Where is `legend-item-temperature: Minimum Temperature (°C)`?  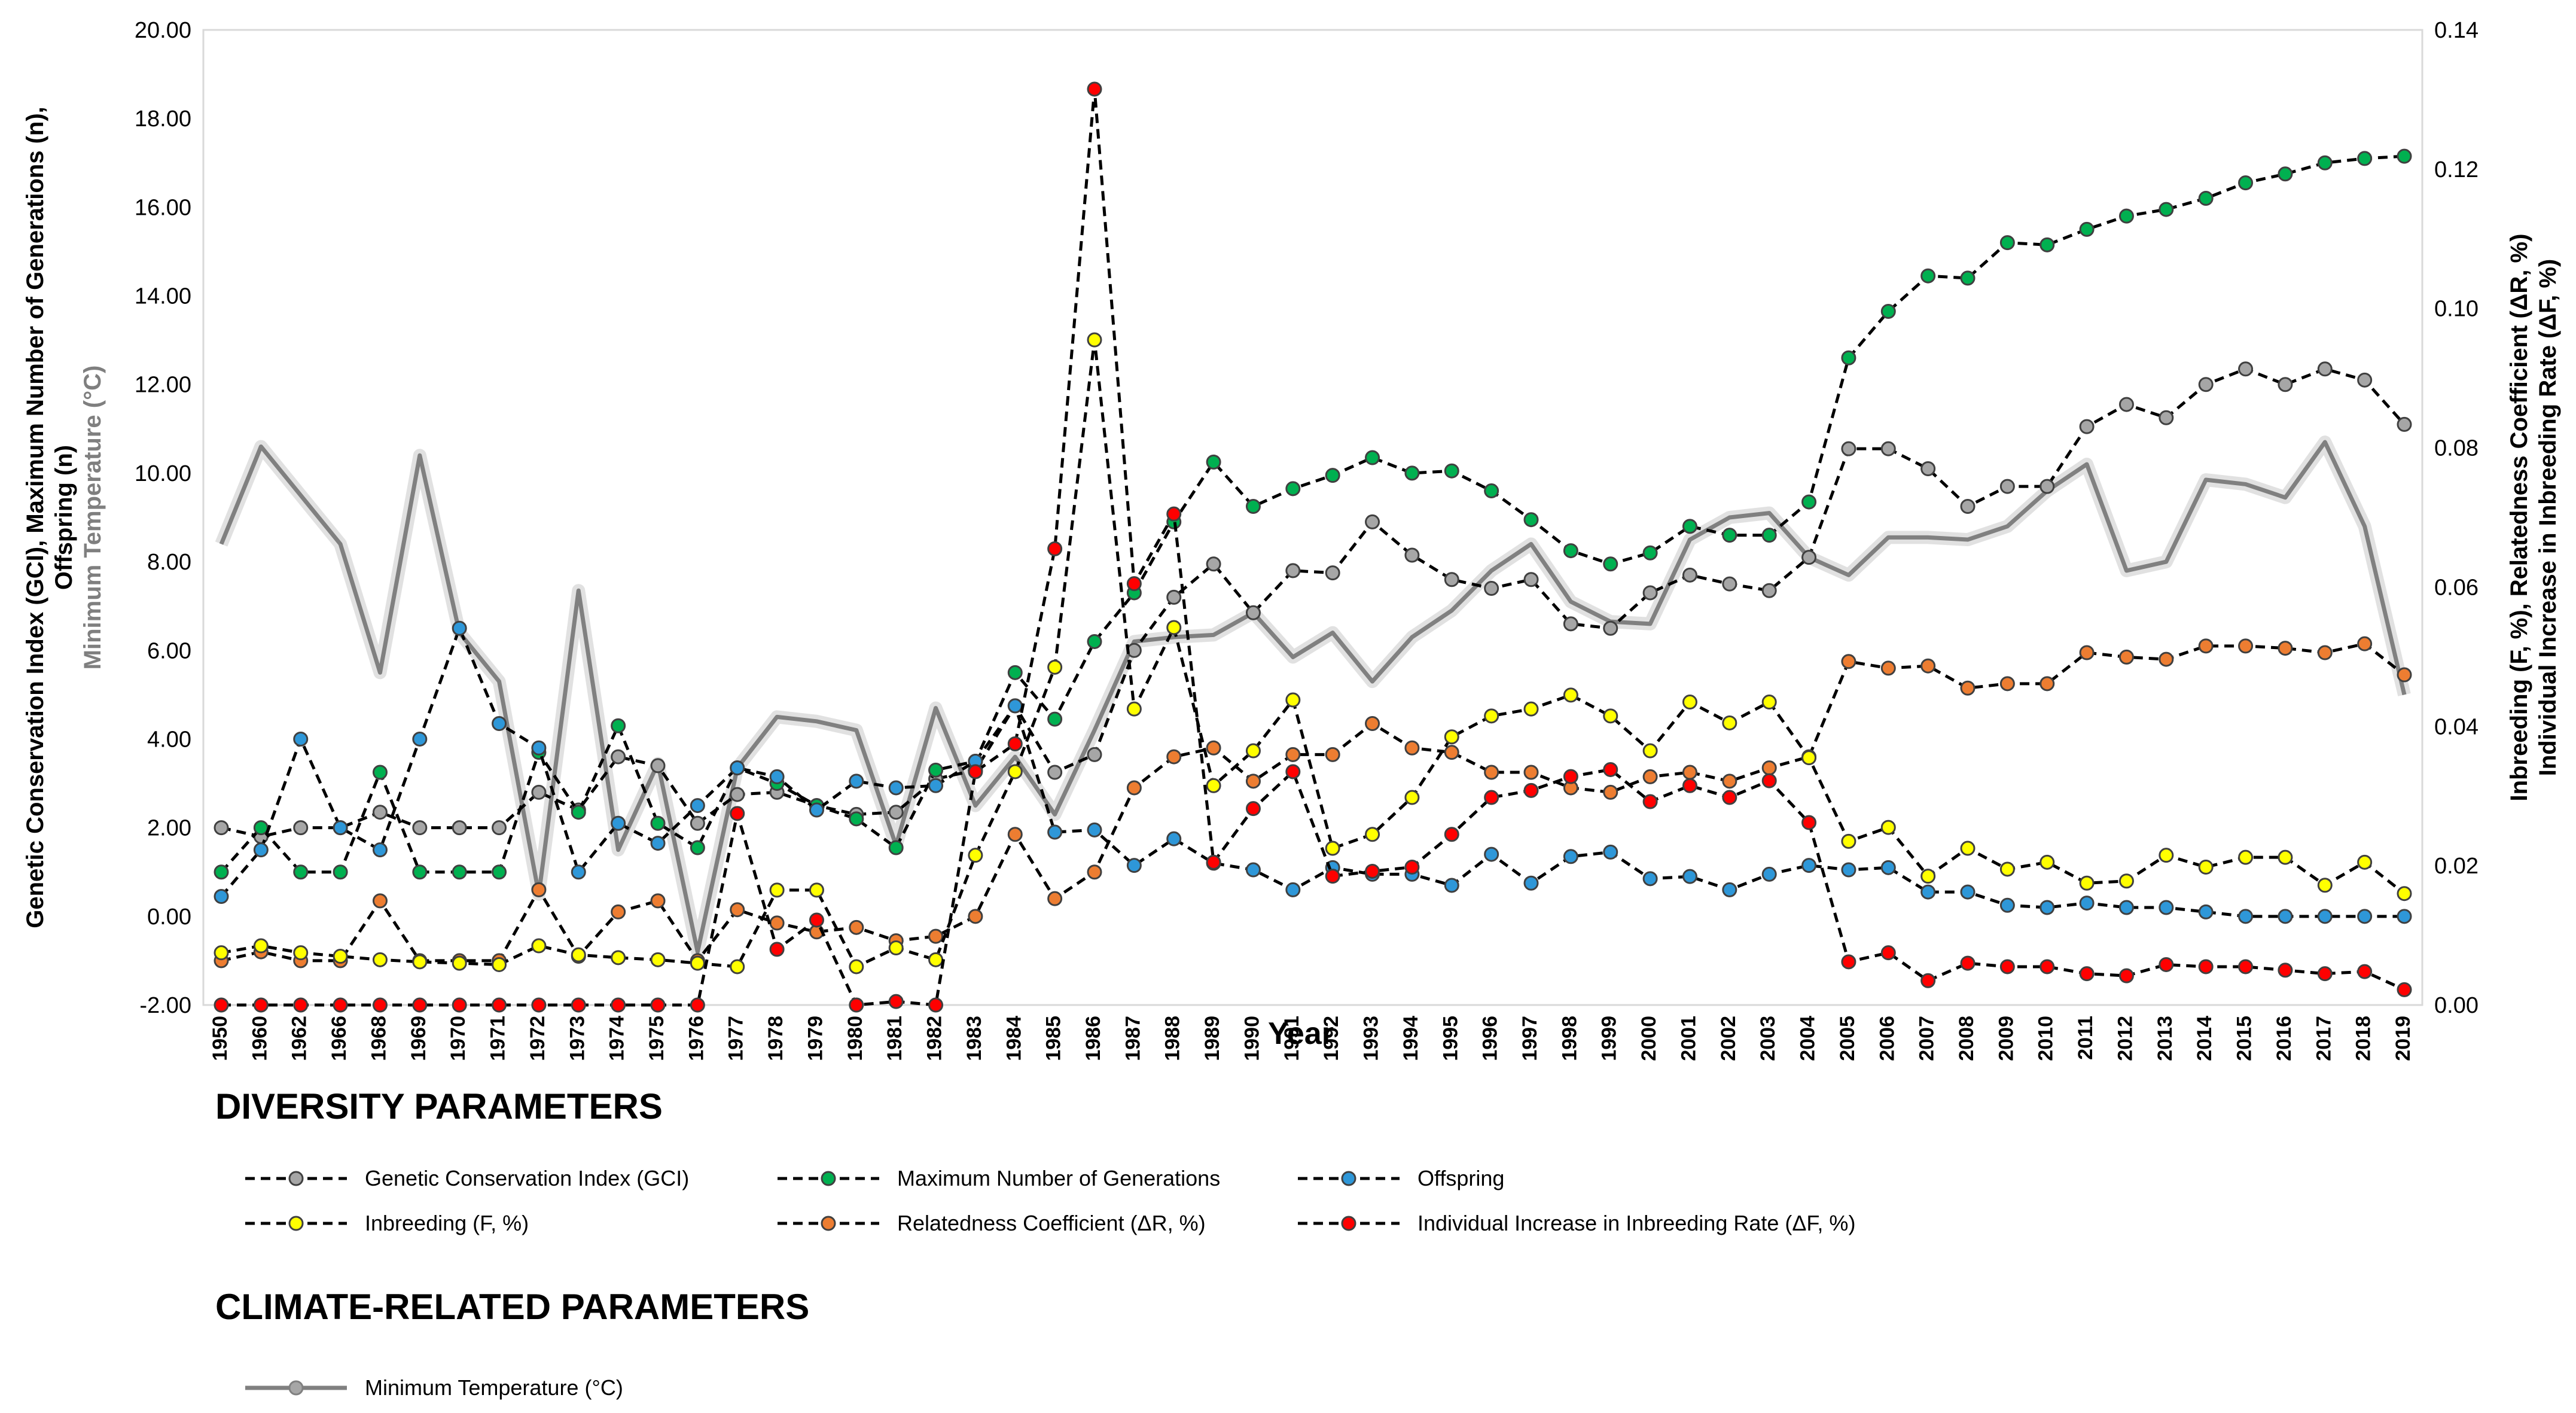
legend-item-temperature: Minimum Temperature (°C) is located at coordinates (434, 1387).